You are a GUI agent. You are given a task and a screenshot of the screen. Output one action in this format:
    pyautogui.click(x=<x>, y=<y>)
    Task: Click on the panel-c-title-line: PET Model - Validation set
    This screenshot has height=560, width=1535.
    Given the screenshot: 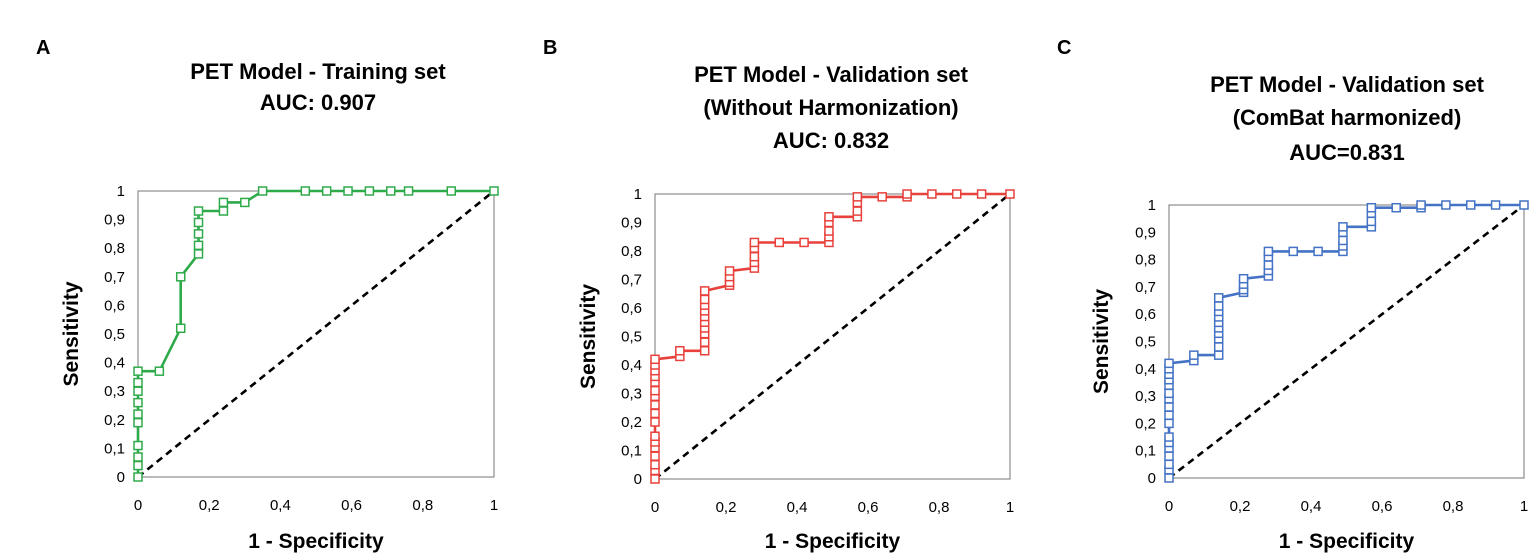 What is the action you would take?
    pyautogui.click(x=1347, y=84)
    